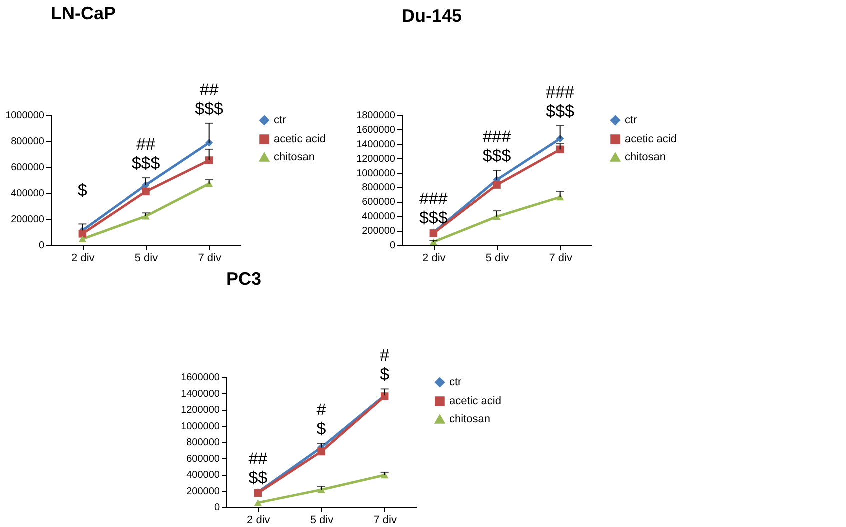 Image resolution: width=846 pixels, height=527 pixels. What do you see at coordinates (83, 190) in the screenshot?
I see `annotation: $` at bounding box center [83, 190].